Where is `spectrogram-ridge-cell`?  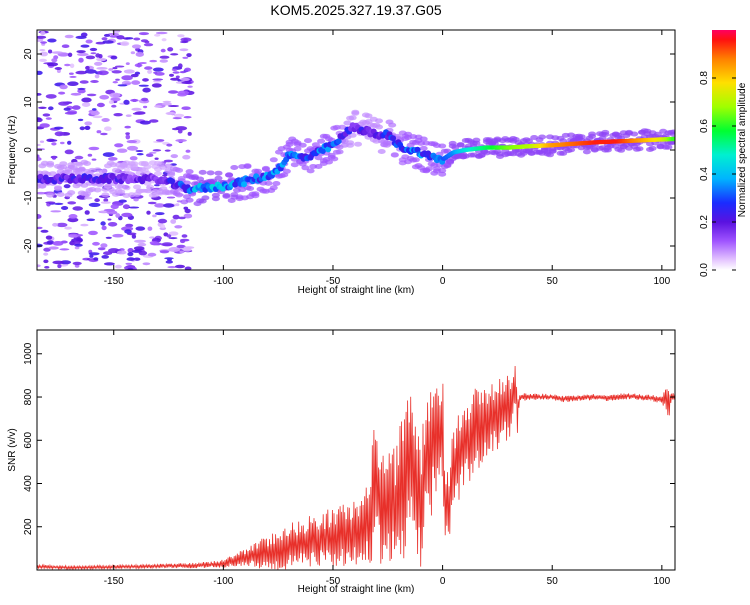
spectrogram-ridge-cell is located at coordinates (338, 141).